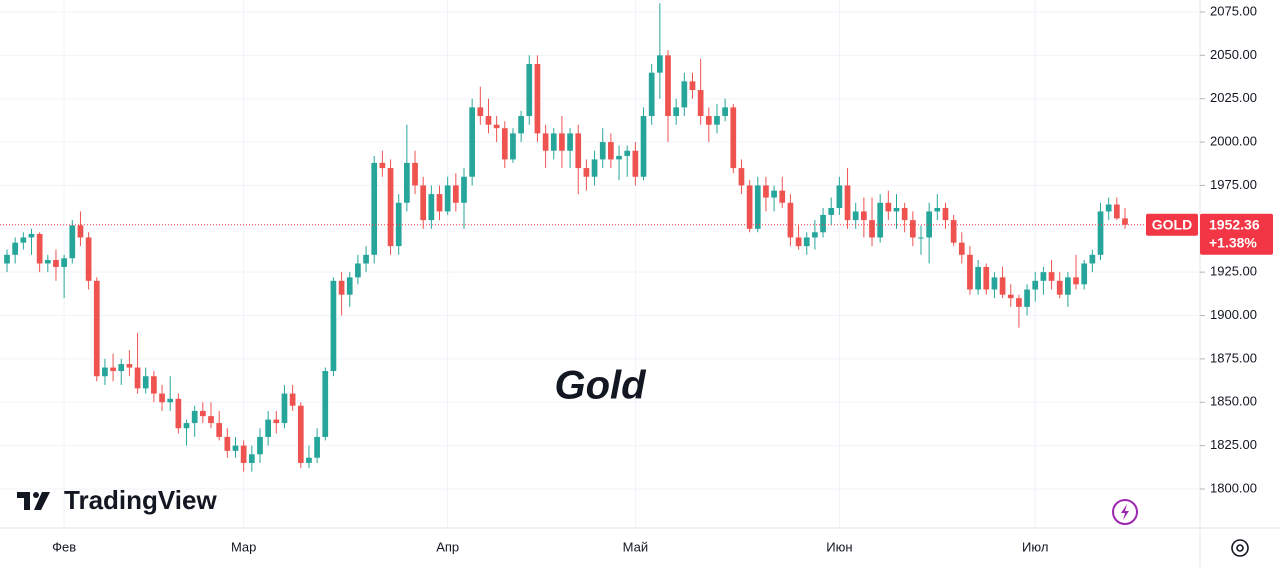 The height and width of the screenshot is (567, 1280). What do you see at coordinates (140, 500) in the screenshot?
I see `logo-text: TradingView` at bounding box center [140, 500].